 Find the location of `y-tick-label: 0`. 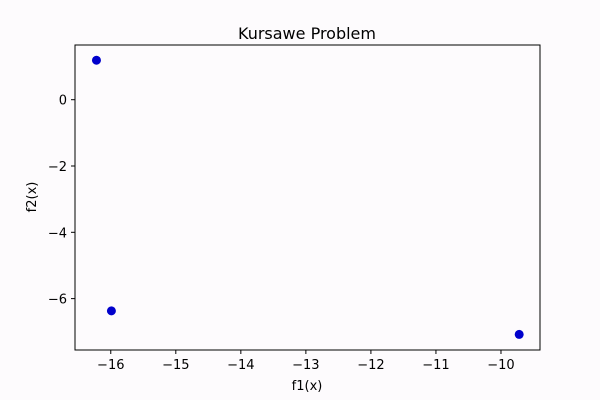

y-tick-label: 0 is located at coordinates (63, 101).